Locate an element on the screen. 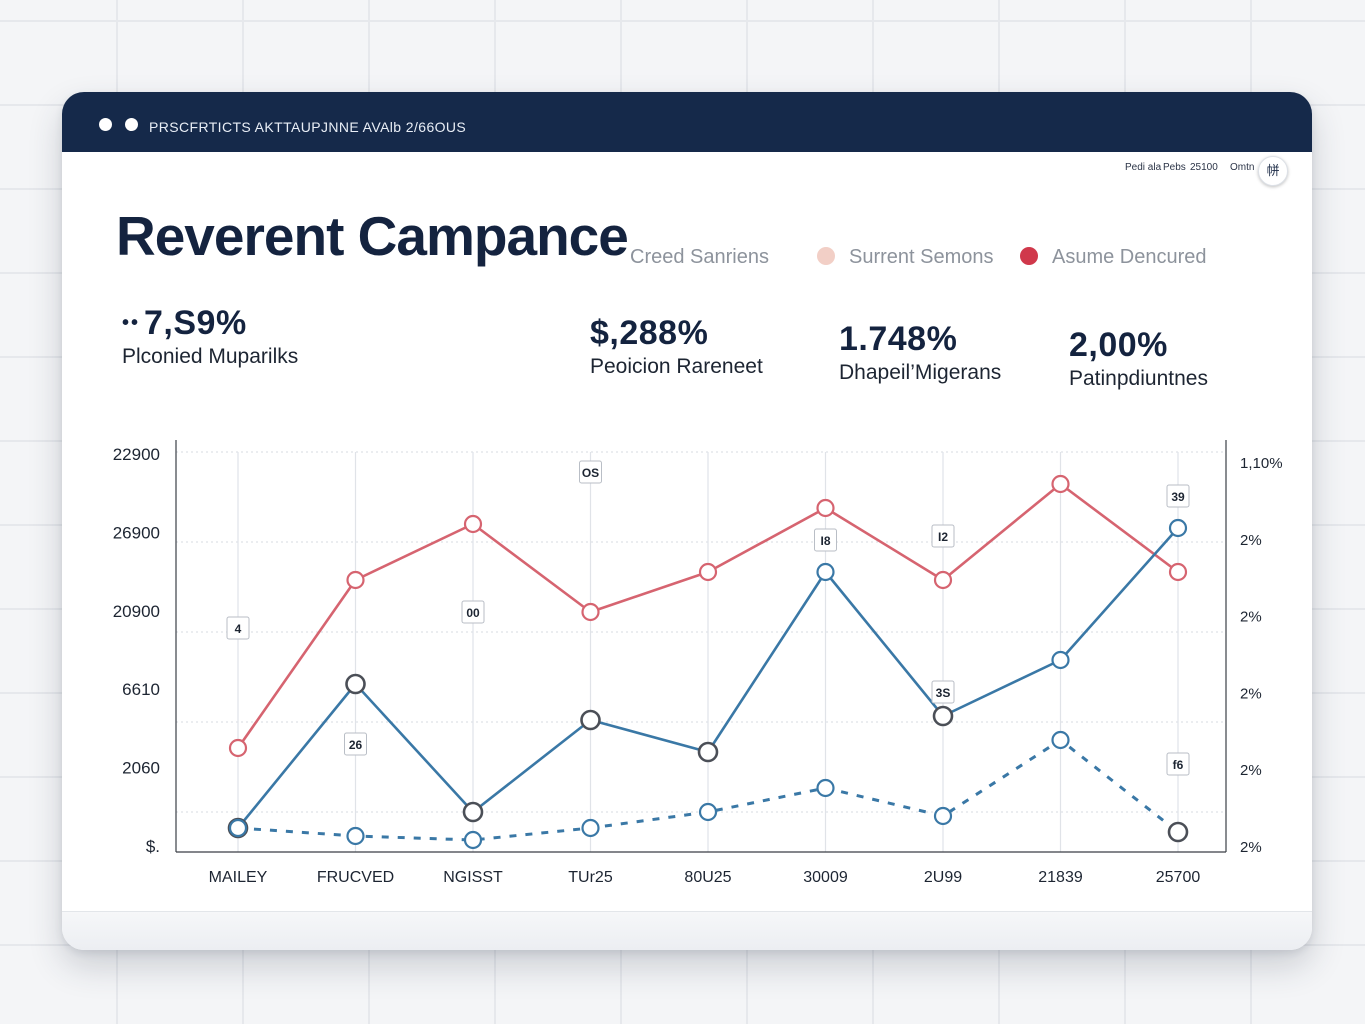 The height and width of the screenshot is (1024, 1365). status-item: Pedi ala is located at coordinates (1143, 167).